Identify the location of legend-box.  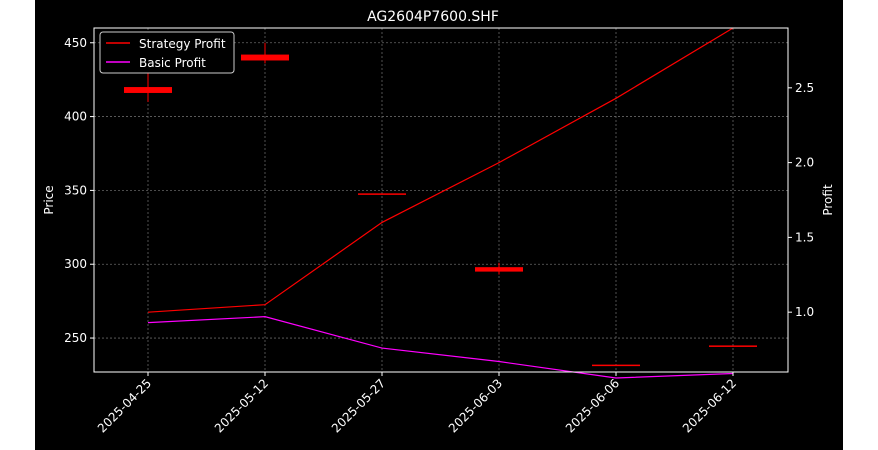
(167, 52).